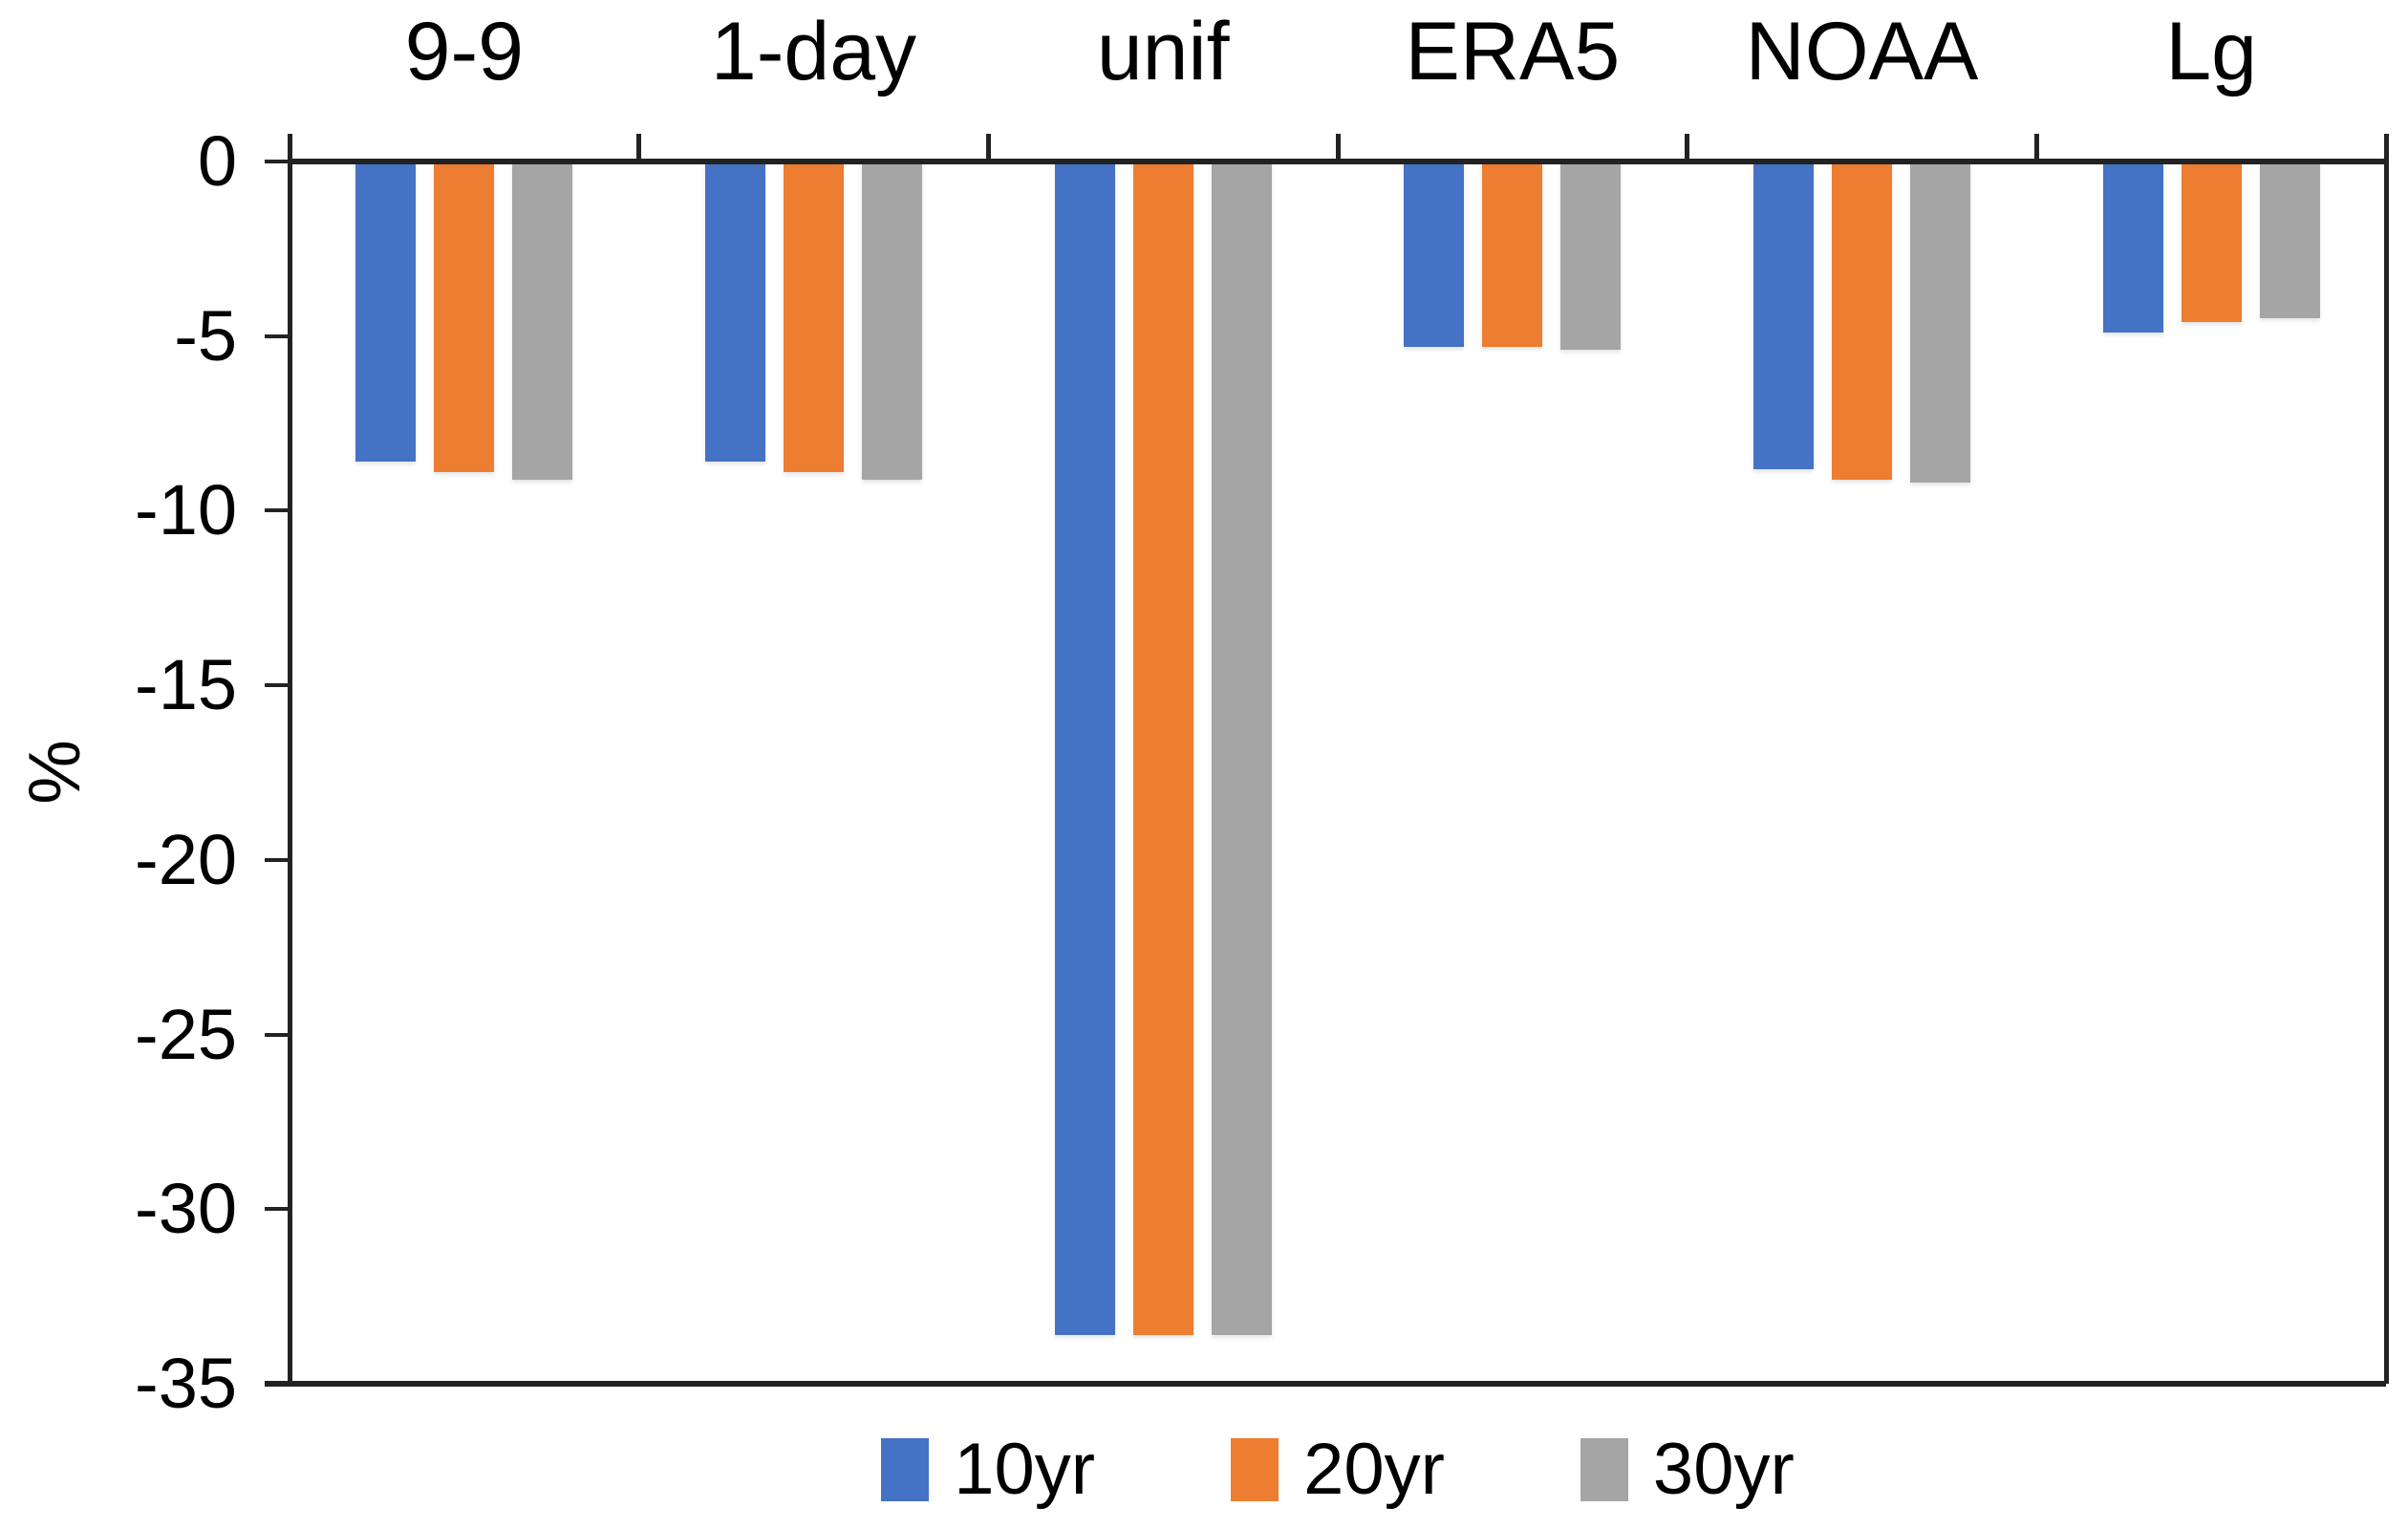  What do you see at coordinates (186, 1209) in the screenshot?
I see `y-tick-label--30: -30` at bounding box center [186, 1209].